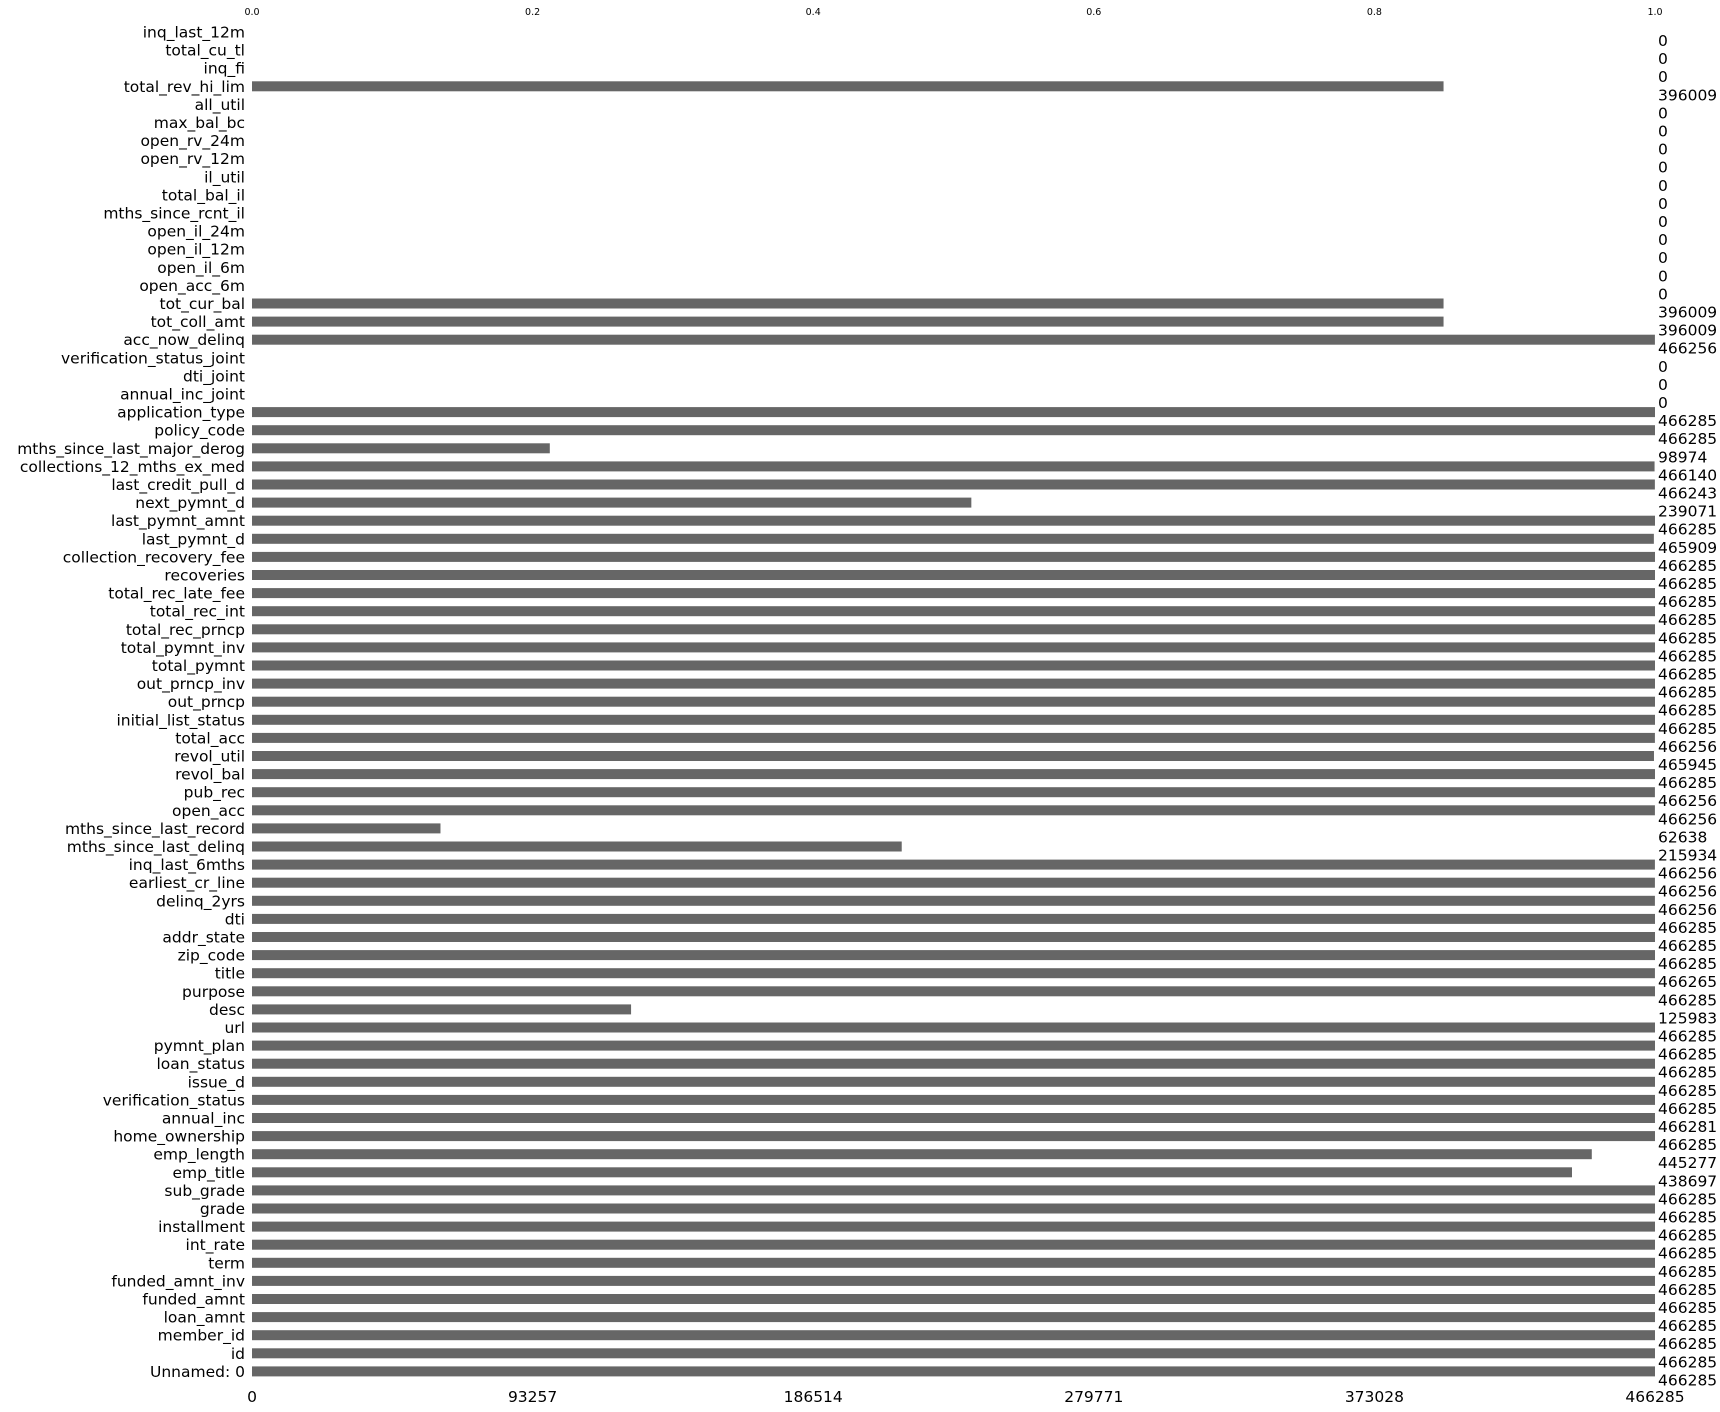 Image resolution: width=1720 pixels, height=1412 pixels. I want to click on count-label: 445277, so click(1687, 1163).